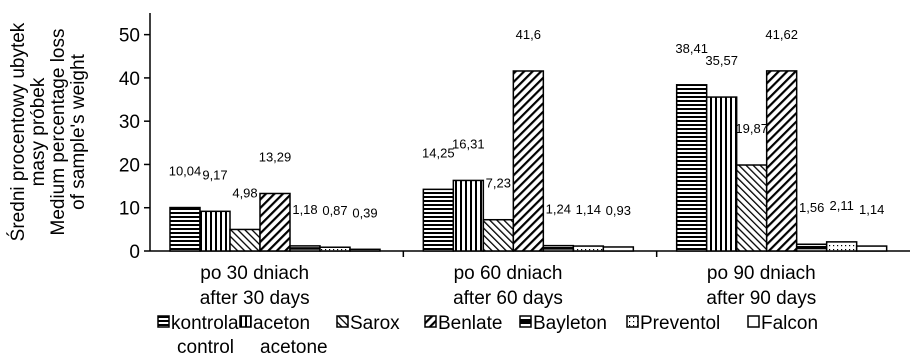 The height and width of the screenshot is (360, 910). I want to click on data-label: 9,17, so click(214, 174).